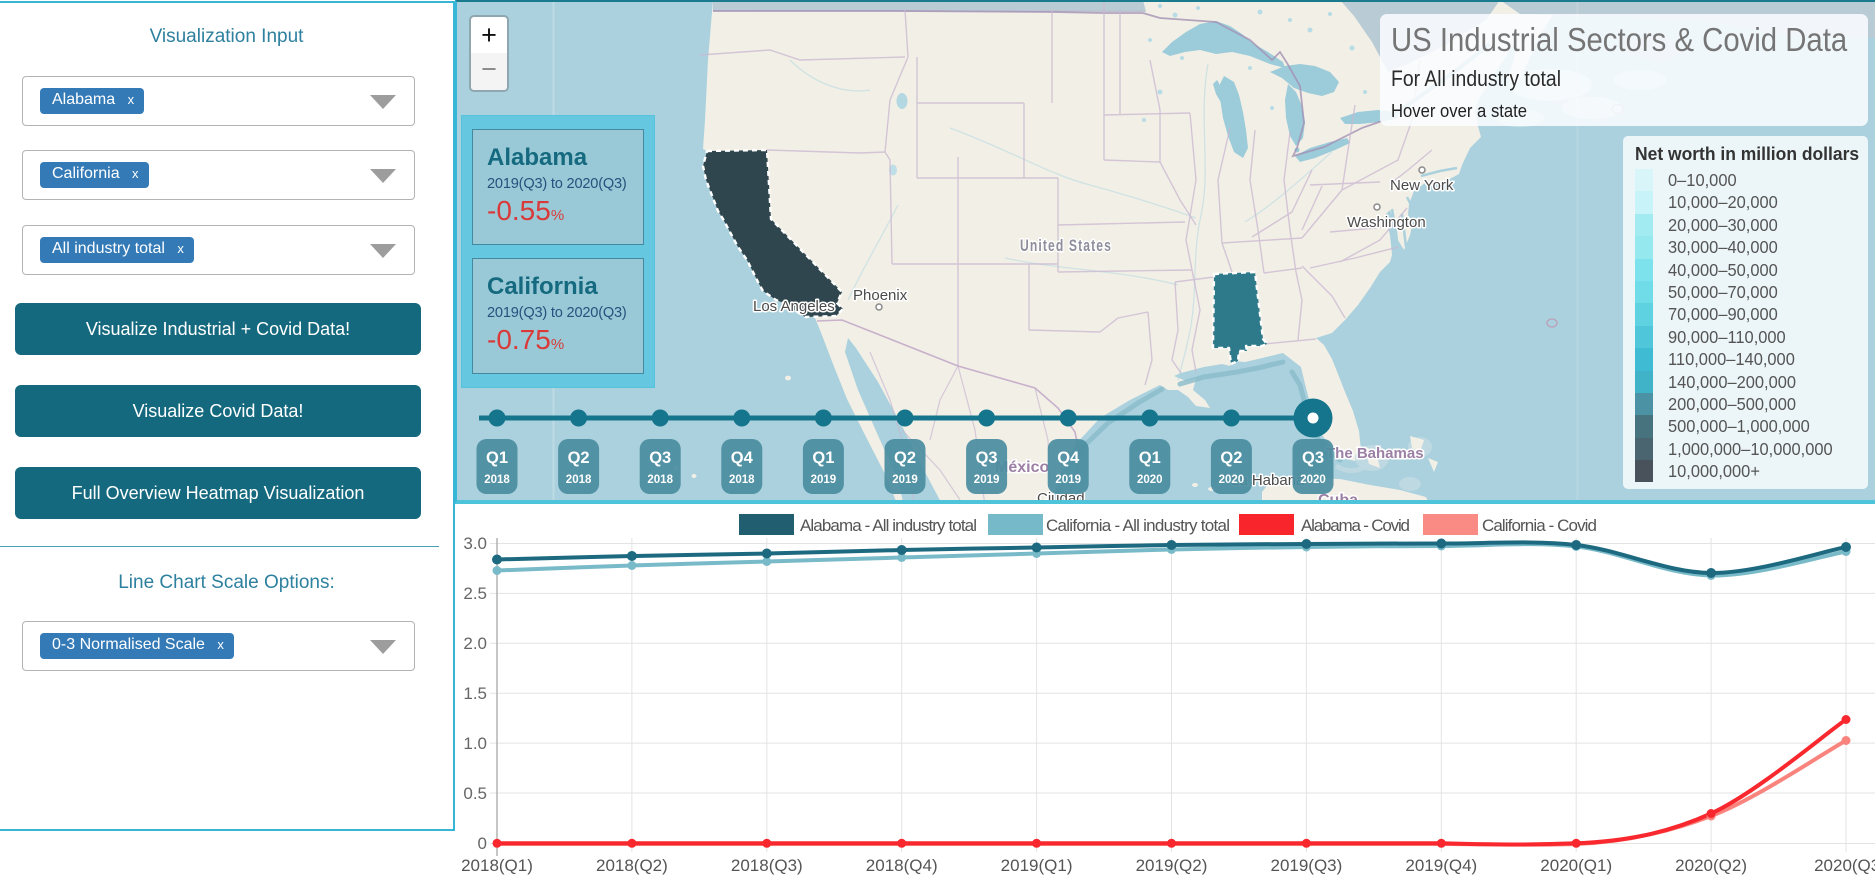 This screenshot has width=1875, height=882. Describe the element at coordinates (475, 793) in the screenshot. I see `svg-text: 0.5` at that location.